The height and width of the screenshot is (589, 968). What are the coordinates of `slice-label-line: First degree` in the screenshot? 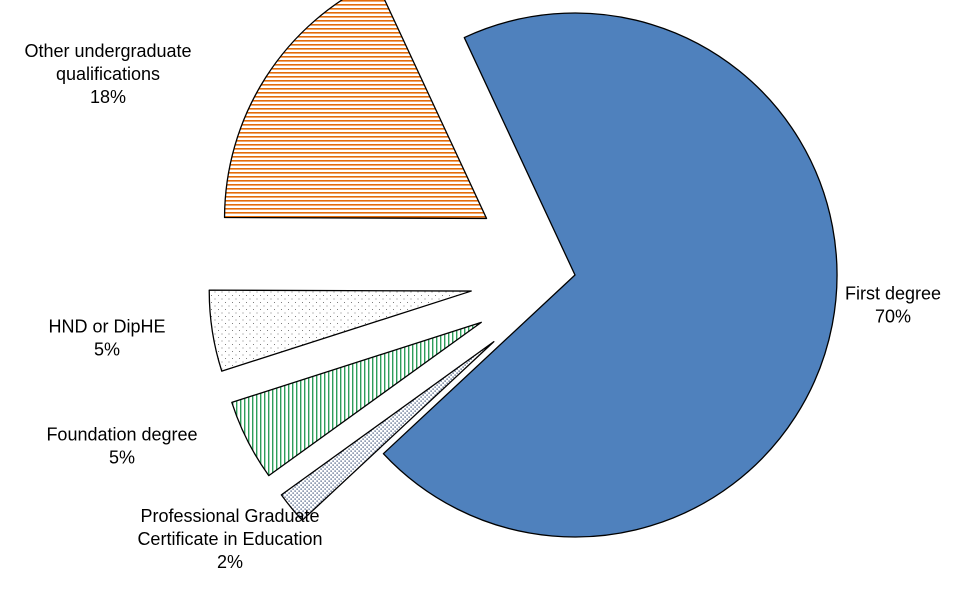 It's located at (893, 294).